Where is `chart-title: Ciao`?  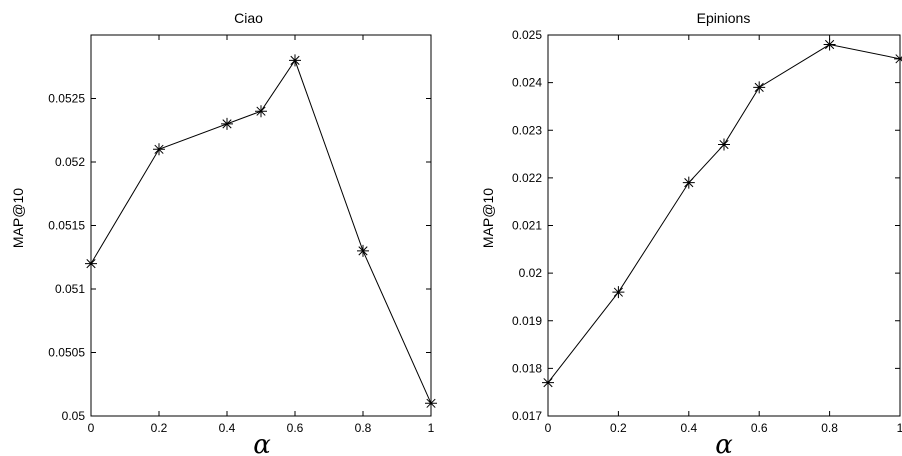 chart-title: Ciao is located at coordinates (248, 18).